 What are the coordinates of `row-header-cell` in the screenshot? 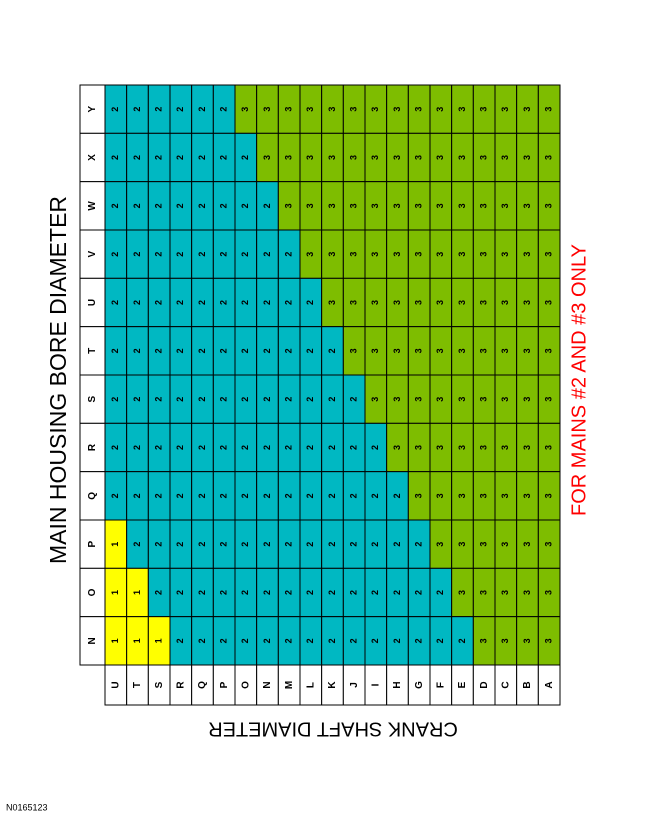 It's located at (92, 206).